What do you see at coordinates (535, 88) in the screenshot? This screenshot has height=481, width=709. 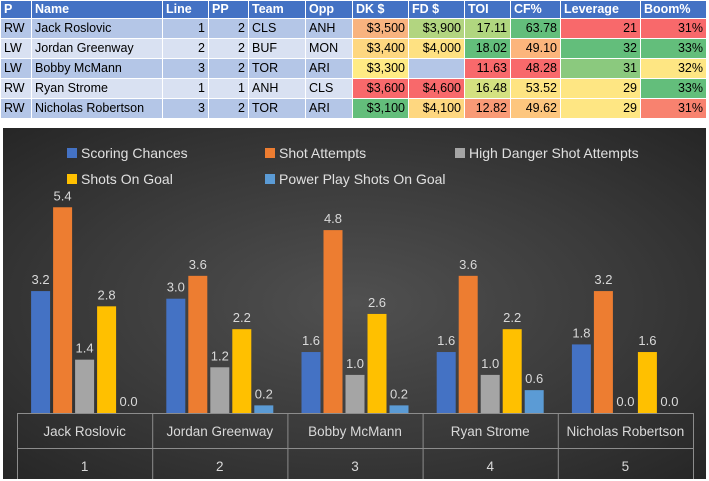 I see `cell-cf: 53.52` at bounding box center [535, 88].